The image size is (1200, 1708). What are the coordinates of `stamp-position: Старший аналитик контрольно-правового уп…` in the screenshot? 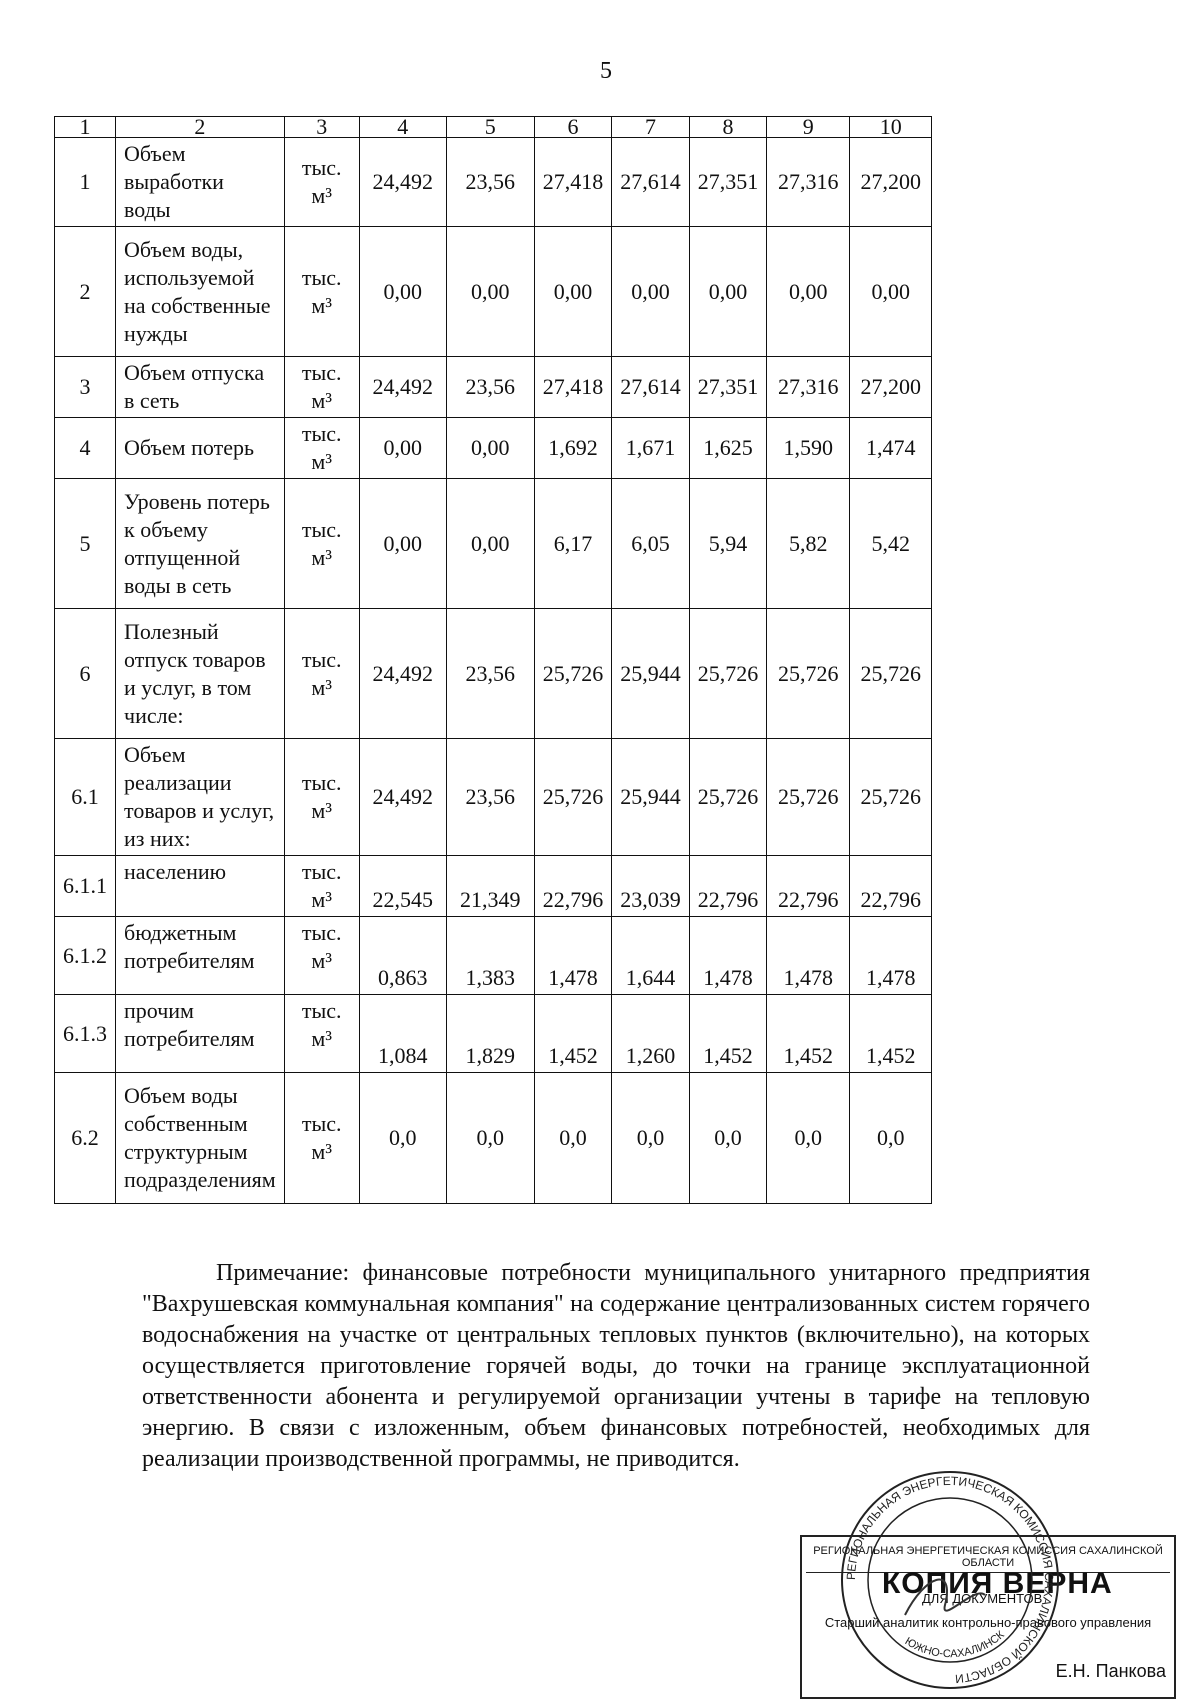 It's located at (988, 1622).